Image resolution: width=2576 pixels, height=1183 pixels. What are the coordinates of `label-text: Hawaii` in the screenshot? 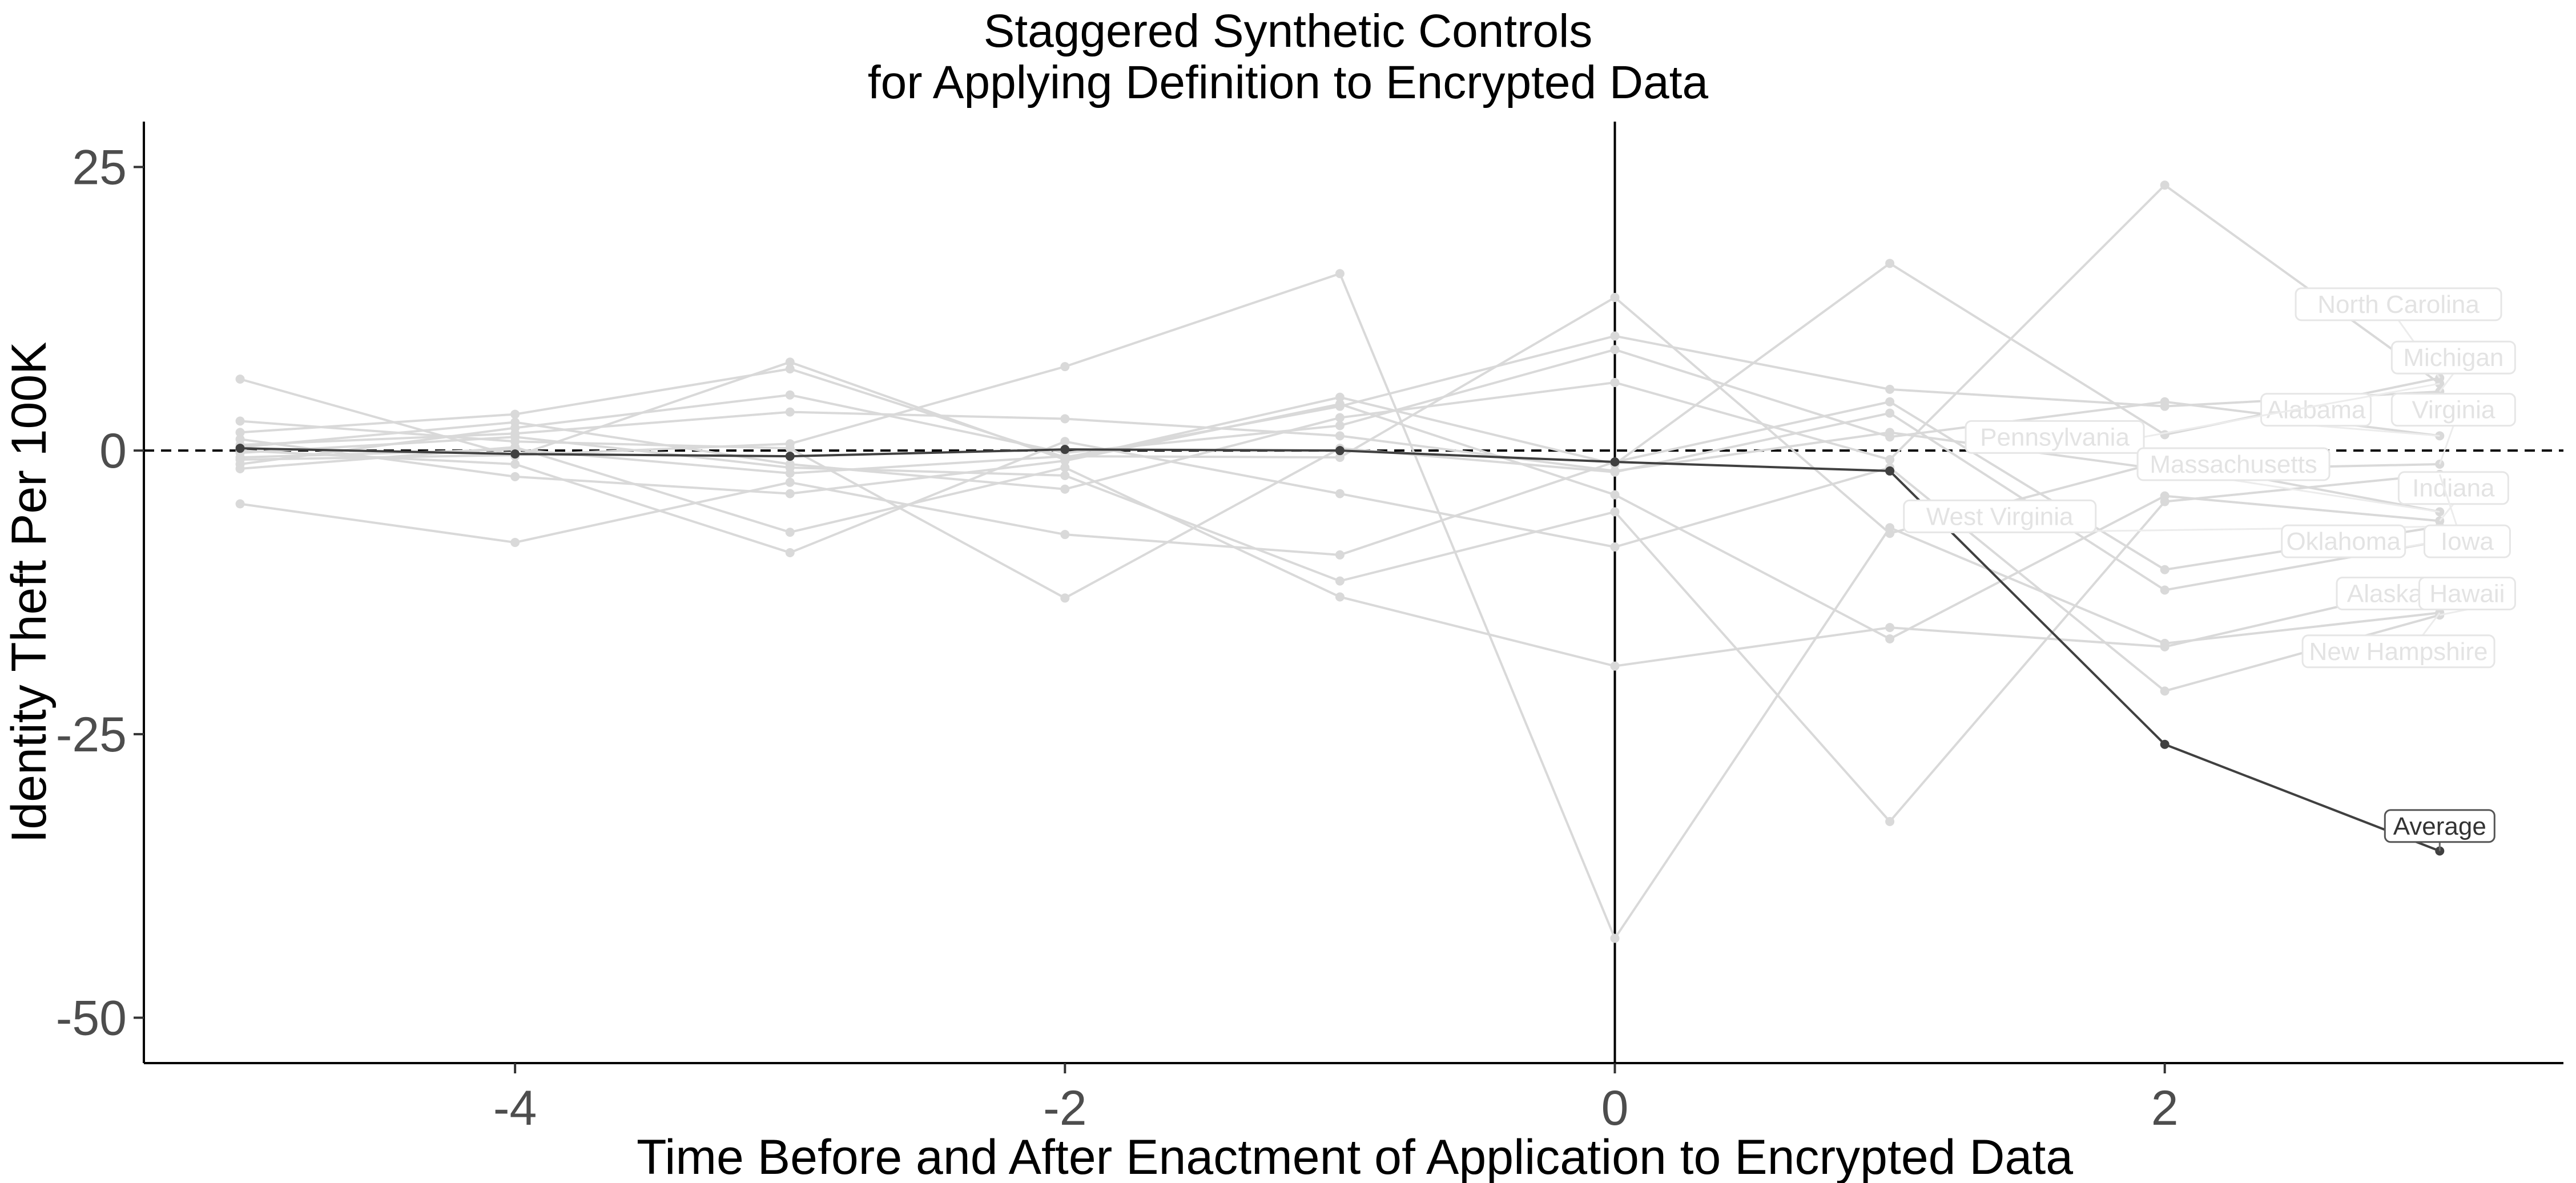 It's located at (2467, 594).